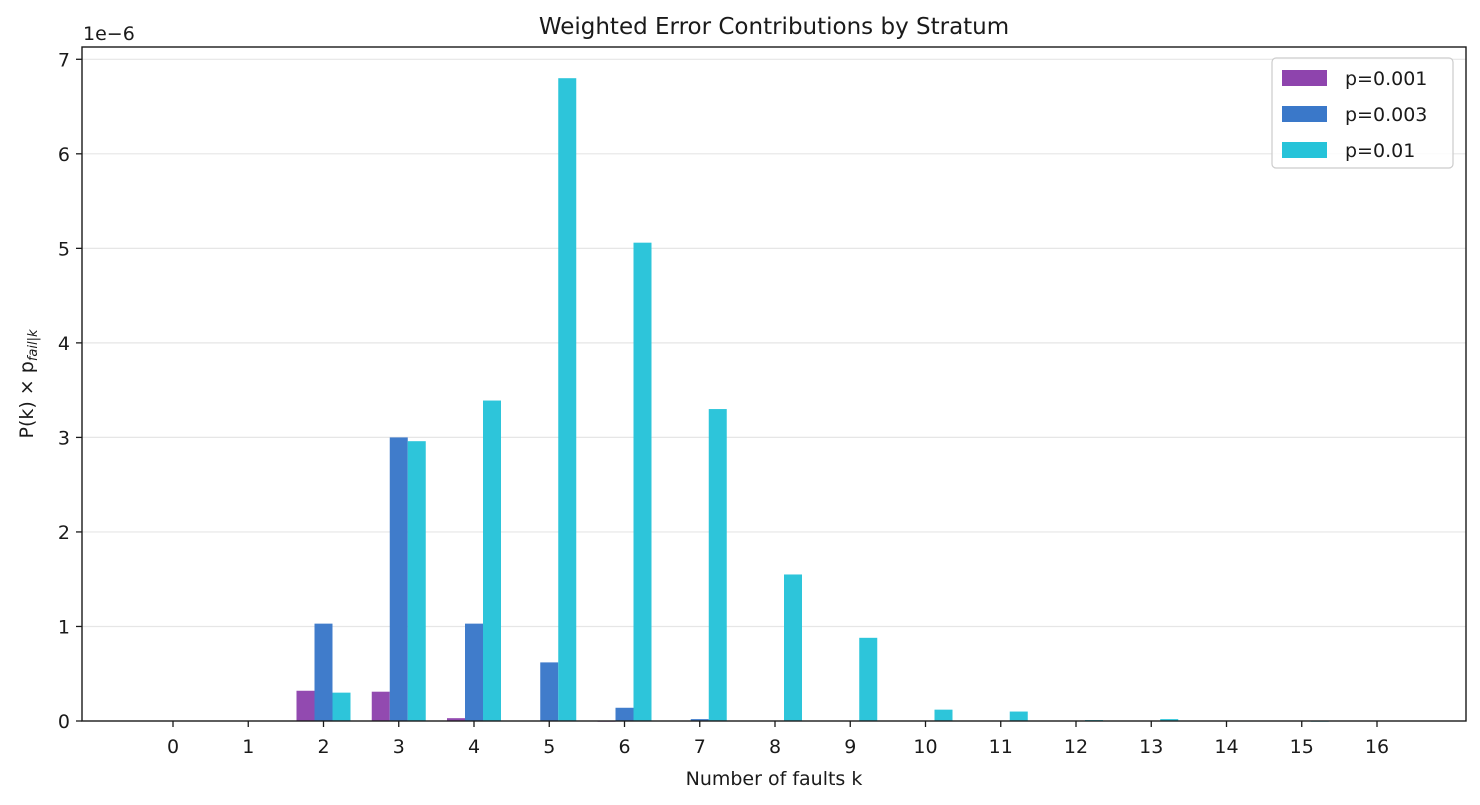 This screenshot has height=805, width=1480. Describe the element at coordinates (456, 719) in the screenshot. I see `bar-series-0-k4` at that location.